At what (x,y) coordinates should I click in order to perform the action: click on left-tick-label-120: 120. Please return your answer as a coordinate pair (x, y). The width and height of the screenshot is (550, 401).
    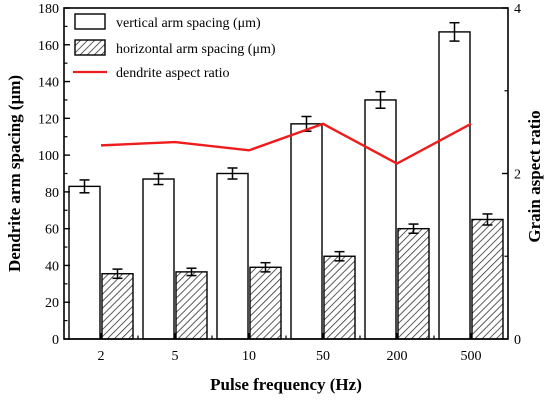
    Looking at the image, I should click on (48, 119).